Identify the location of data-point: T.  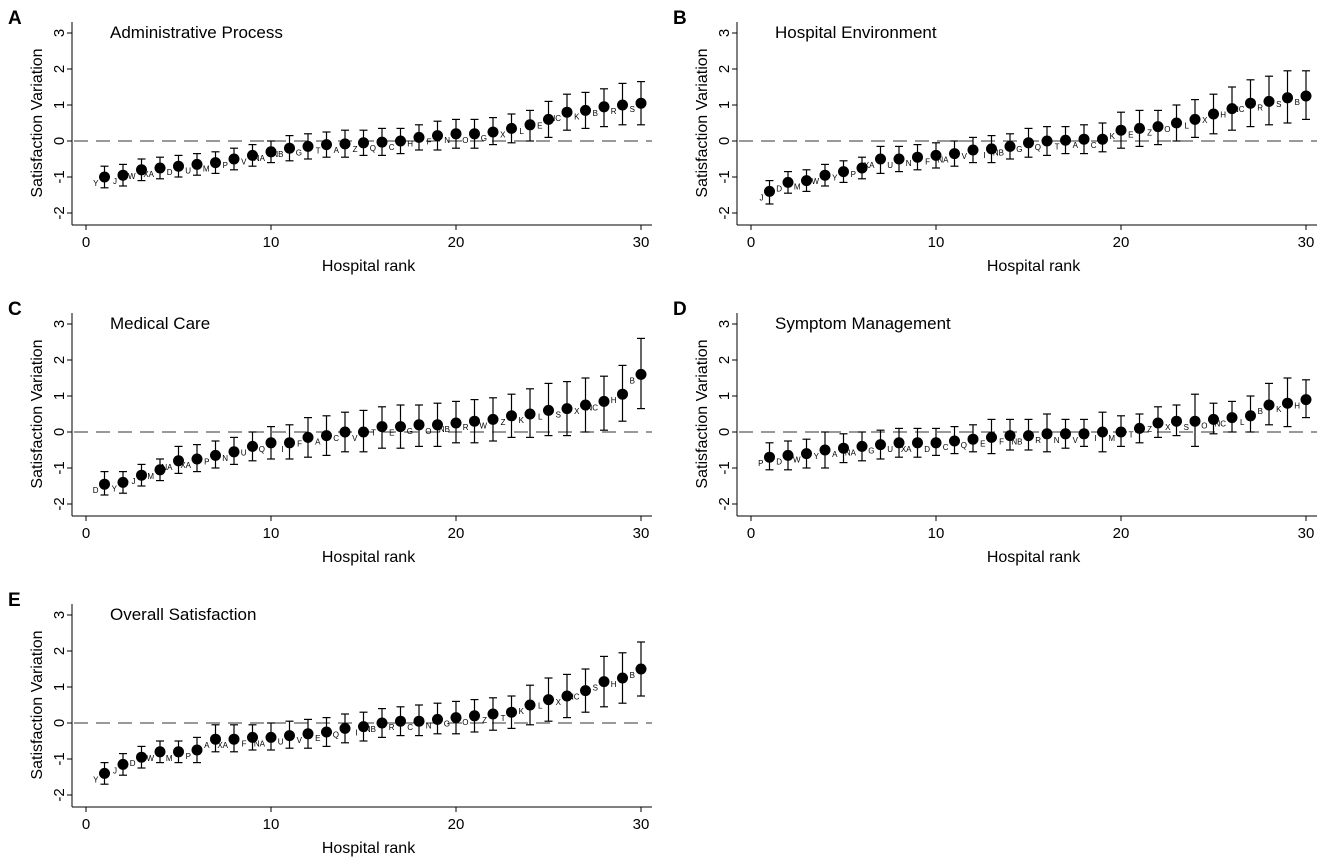
(379, 427).